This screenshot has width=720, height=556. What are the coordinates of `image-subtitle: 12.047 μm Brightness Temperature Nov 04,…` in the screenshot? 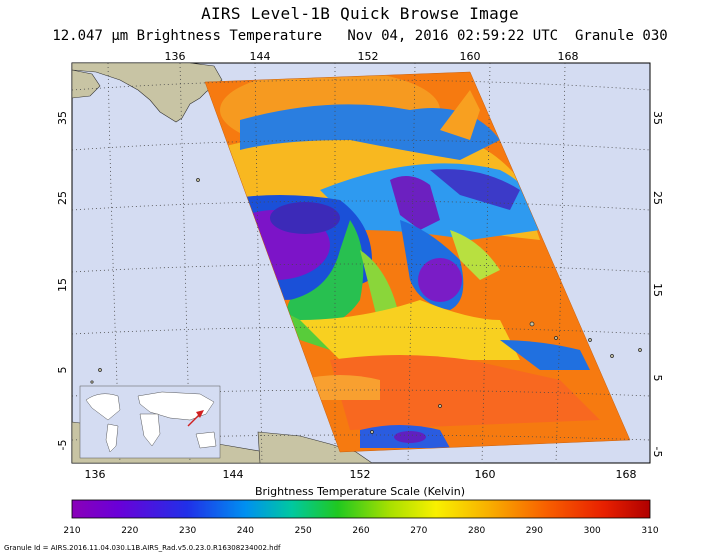 It's located at (360, 36).